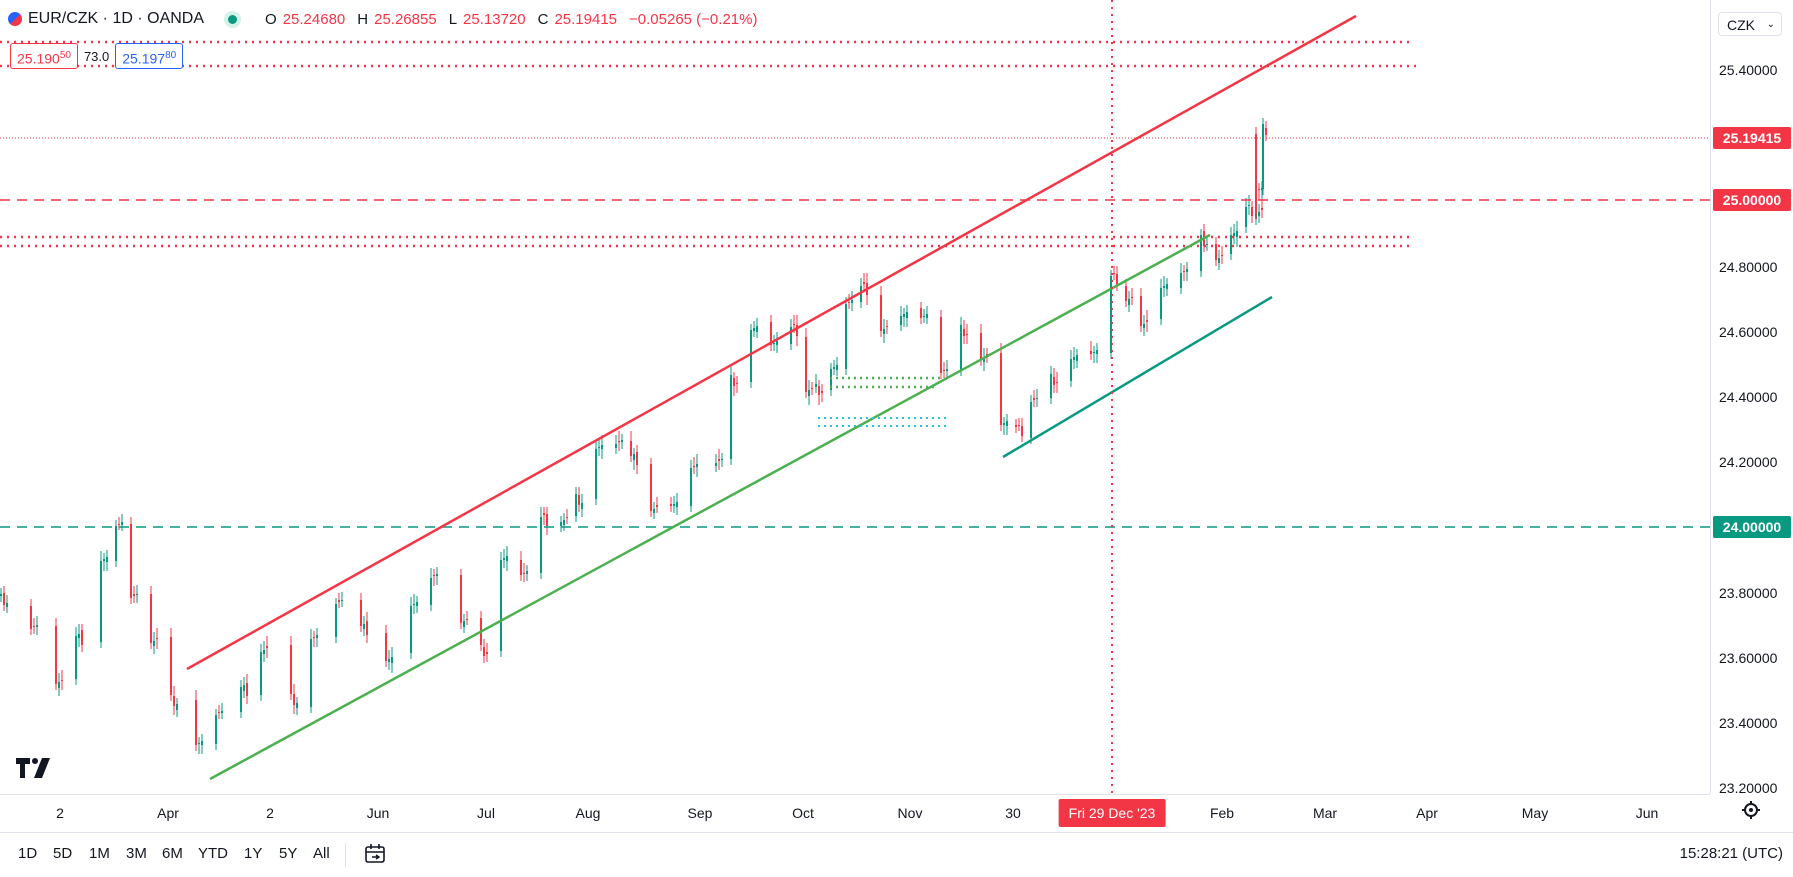 The height and width of the screenshot is (877, 1793). Describe the element at coordinates (375, 854) in the screenshot. I see `calendar-range-icon` at that location.